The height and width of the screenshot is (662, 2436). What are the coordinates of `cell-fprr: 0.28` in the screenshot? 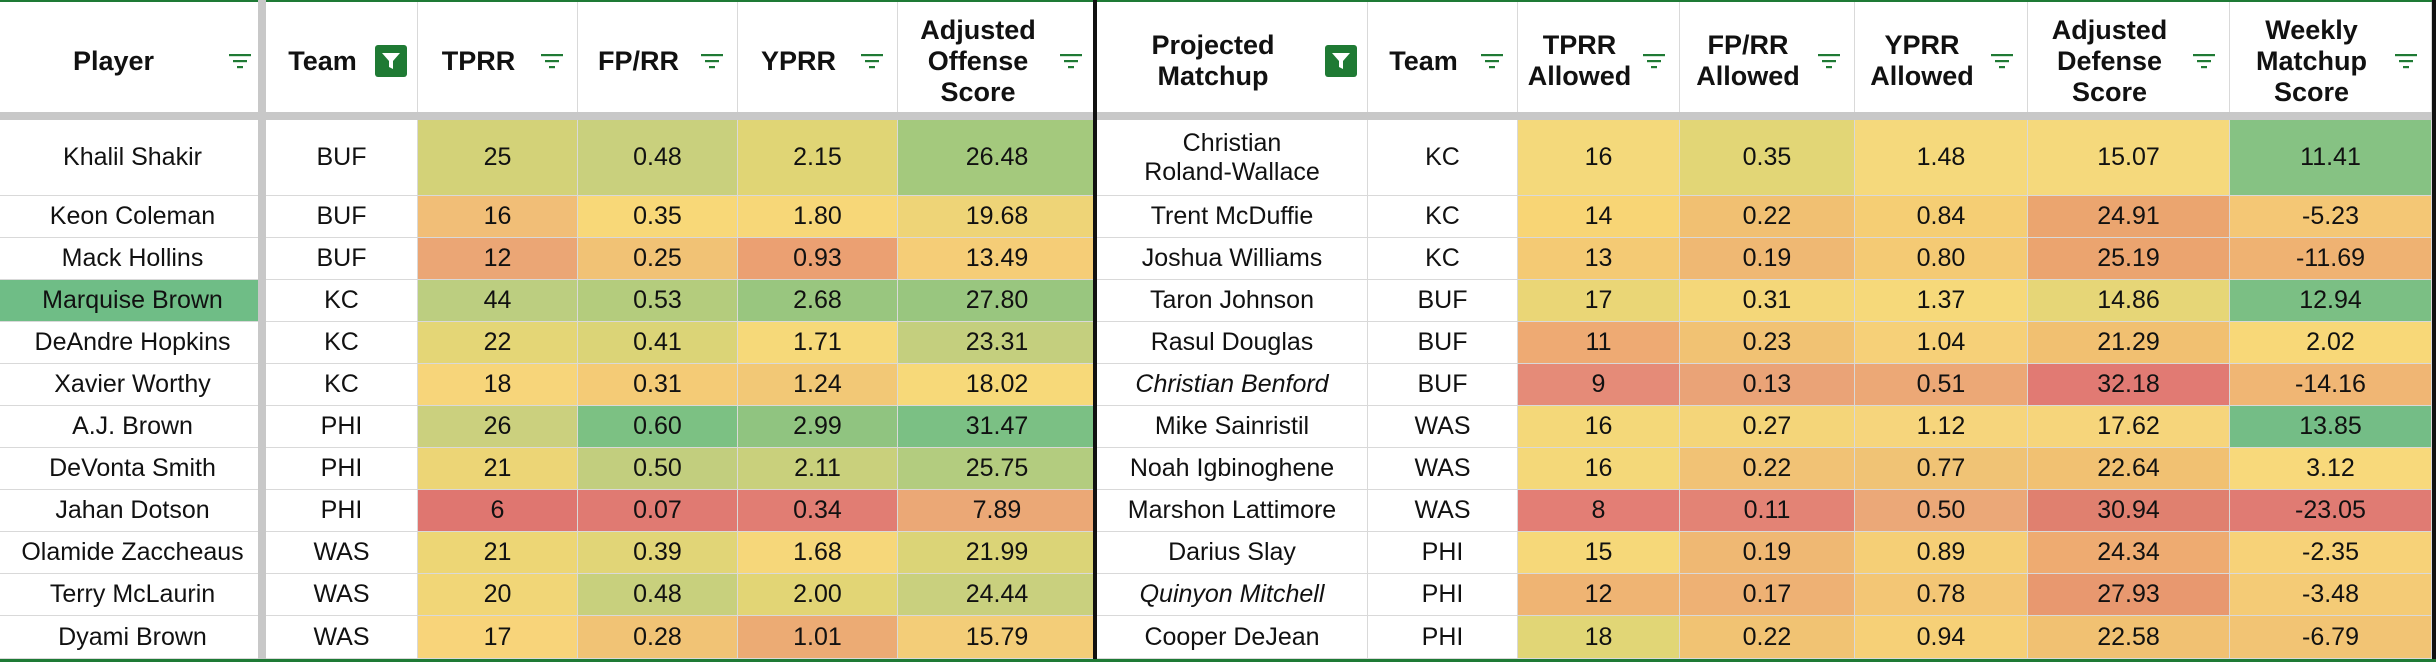 It's located at (658, 637).